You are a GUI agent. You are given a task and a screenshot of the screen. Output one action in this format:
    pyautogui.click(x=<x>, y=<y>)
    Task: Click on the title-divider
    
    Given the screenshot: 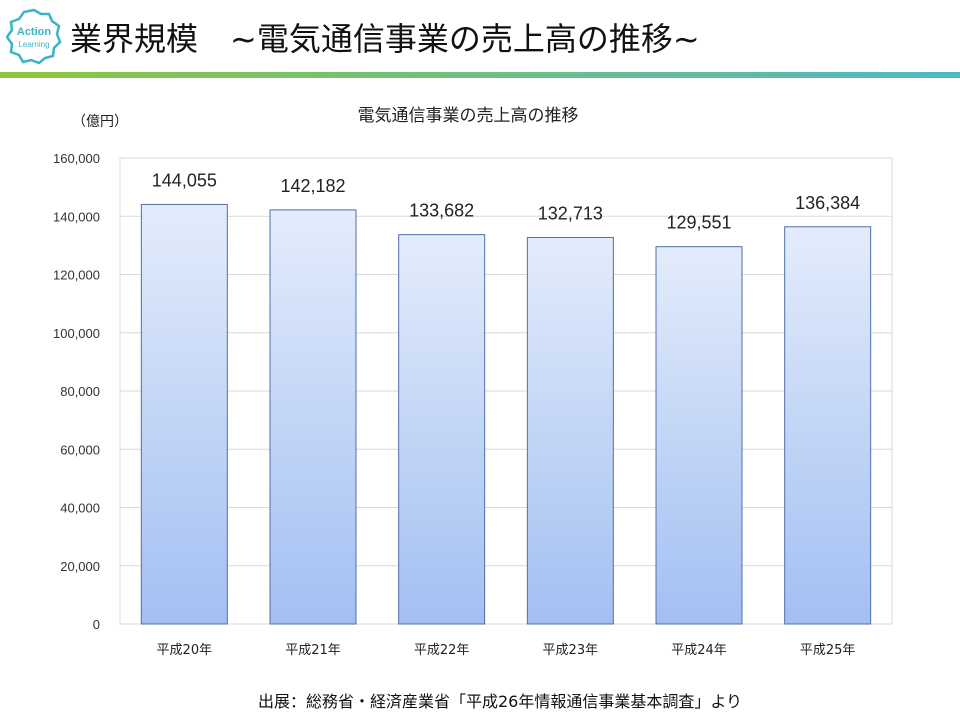 What is the action you would take?
    pyautogui.click(x=480, y=75)
    